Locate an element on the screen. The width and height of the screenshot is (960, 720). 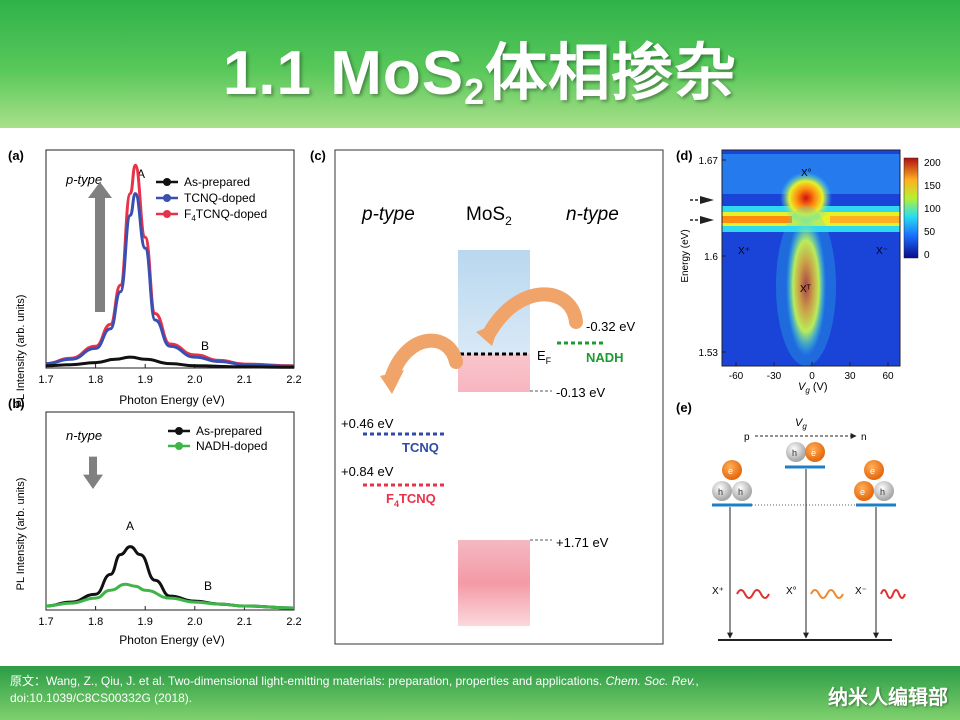
panel-b-curves is located at coordinates (170, 577).